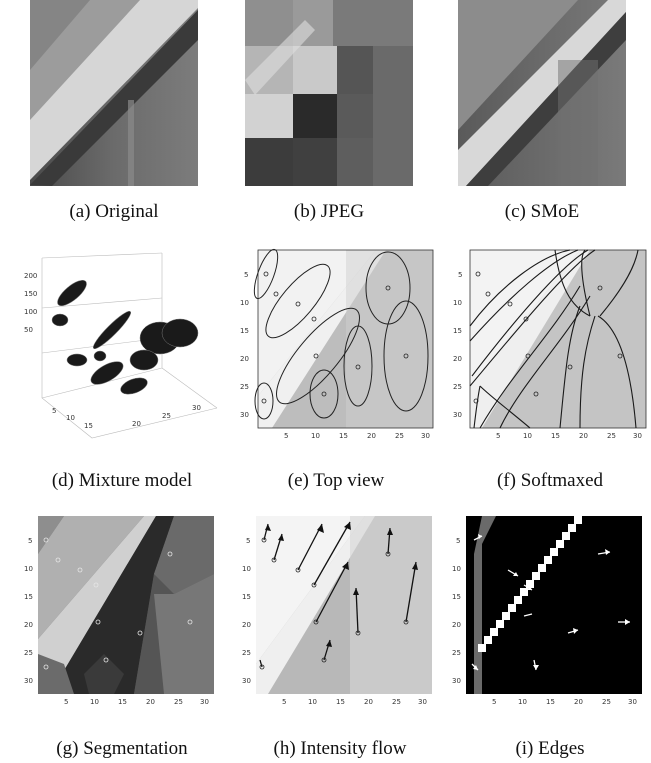 The image size is (651, 763). Describe the element at coordinates (30, 312) in the screenshot. I see `svg-text: 100` at that location.